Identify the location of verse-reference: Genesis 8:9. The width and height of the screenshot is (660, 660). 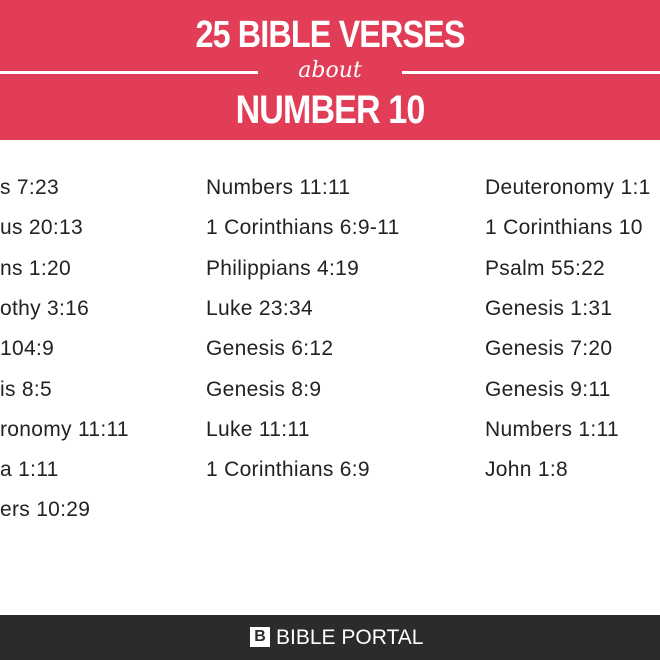
(264, 389).